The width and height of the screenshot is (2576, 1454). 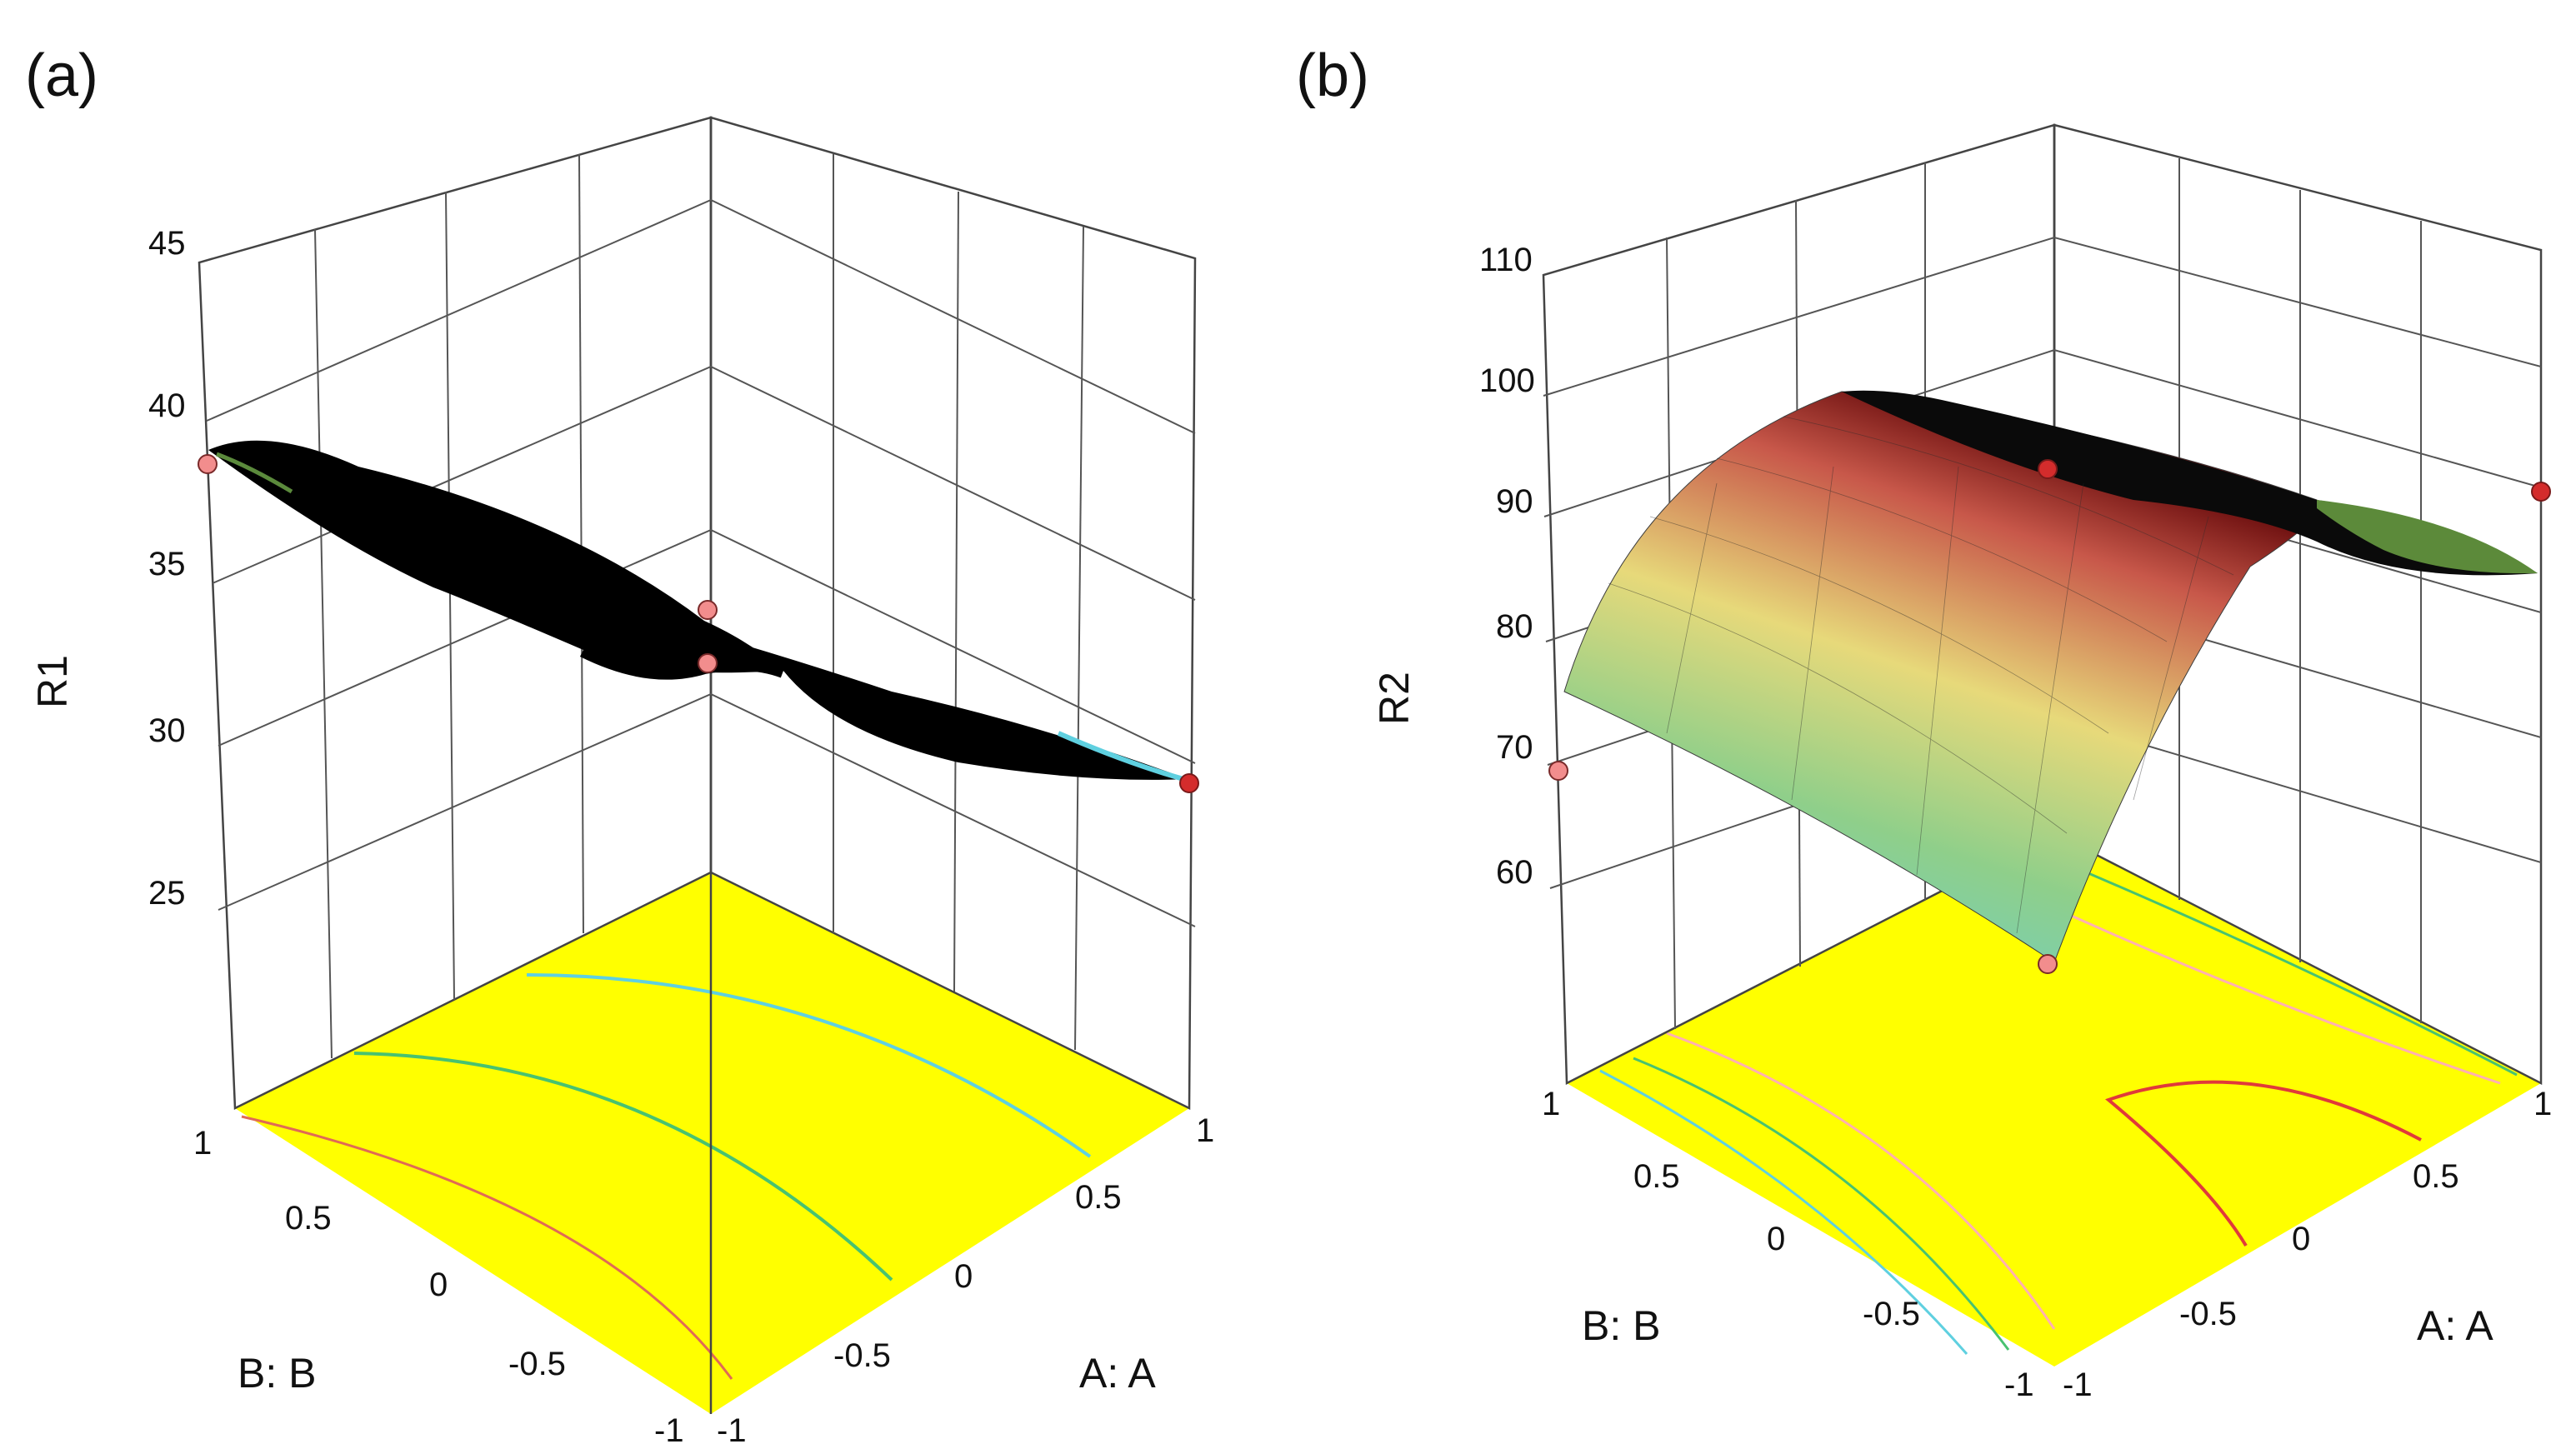 What do you see at coordinates (167, 893) in the screenshot?
I see `panel-a-ztick: 25` at bounding box center [167, 893].